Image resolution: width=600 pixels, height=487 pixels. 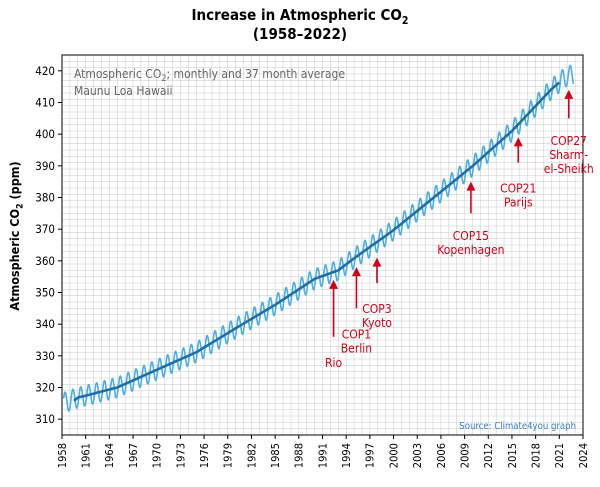 What do you see at coordinates (334, 363) in the screenshot?
I see `annotation-label: Rio` at bounding box center [334, 363].